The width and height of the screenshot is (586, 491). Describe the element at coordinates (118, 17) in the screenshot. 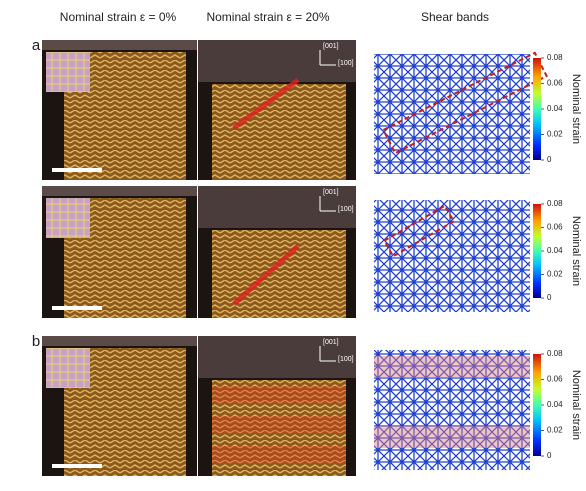

I see `column-header: Nominal strain ε = 0%` at that location.